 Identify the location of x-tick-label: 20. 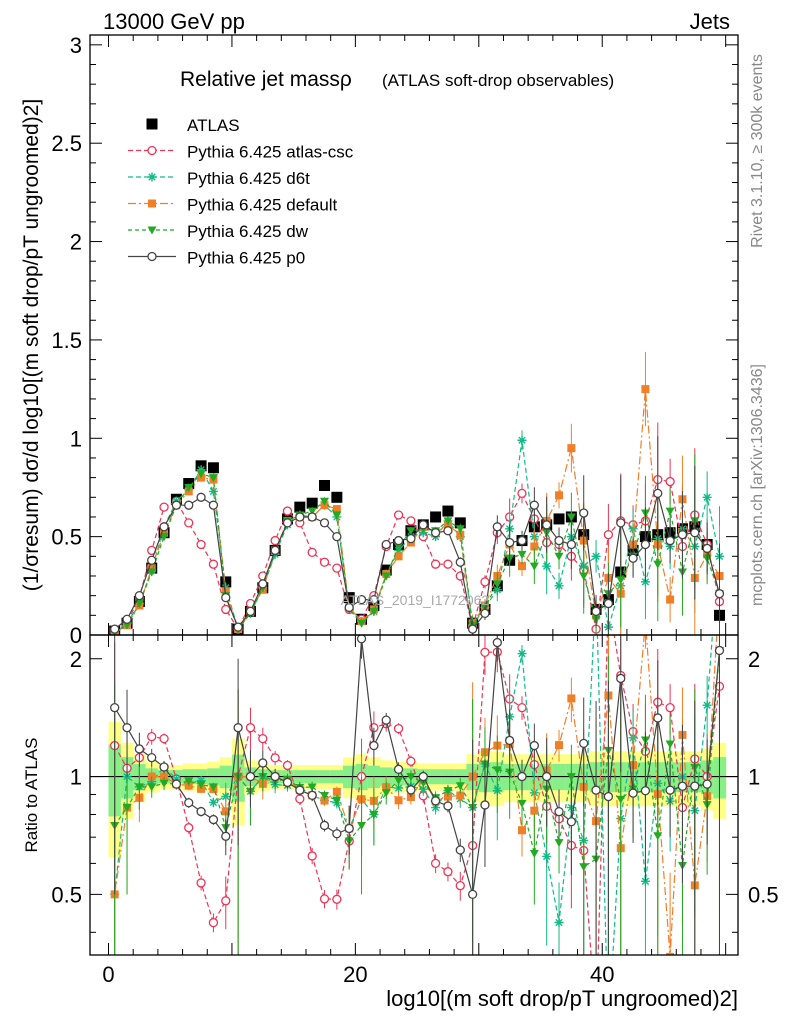
(355, 974).